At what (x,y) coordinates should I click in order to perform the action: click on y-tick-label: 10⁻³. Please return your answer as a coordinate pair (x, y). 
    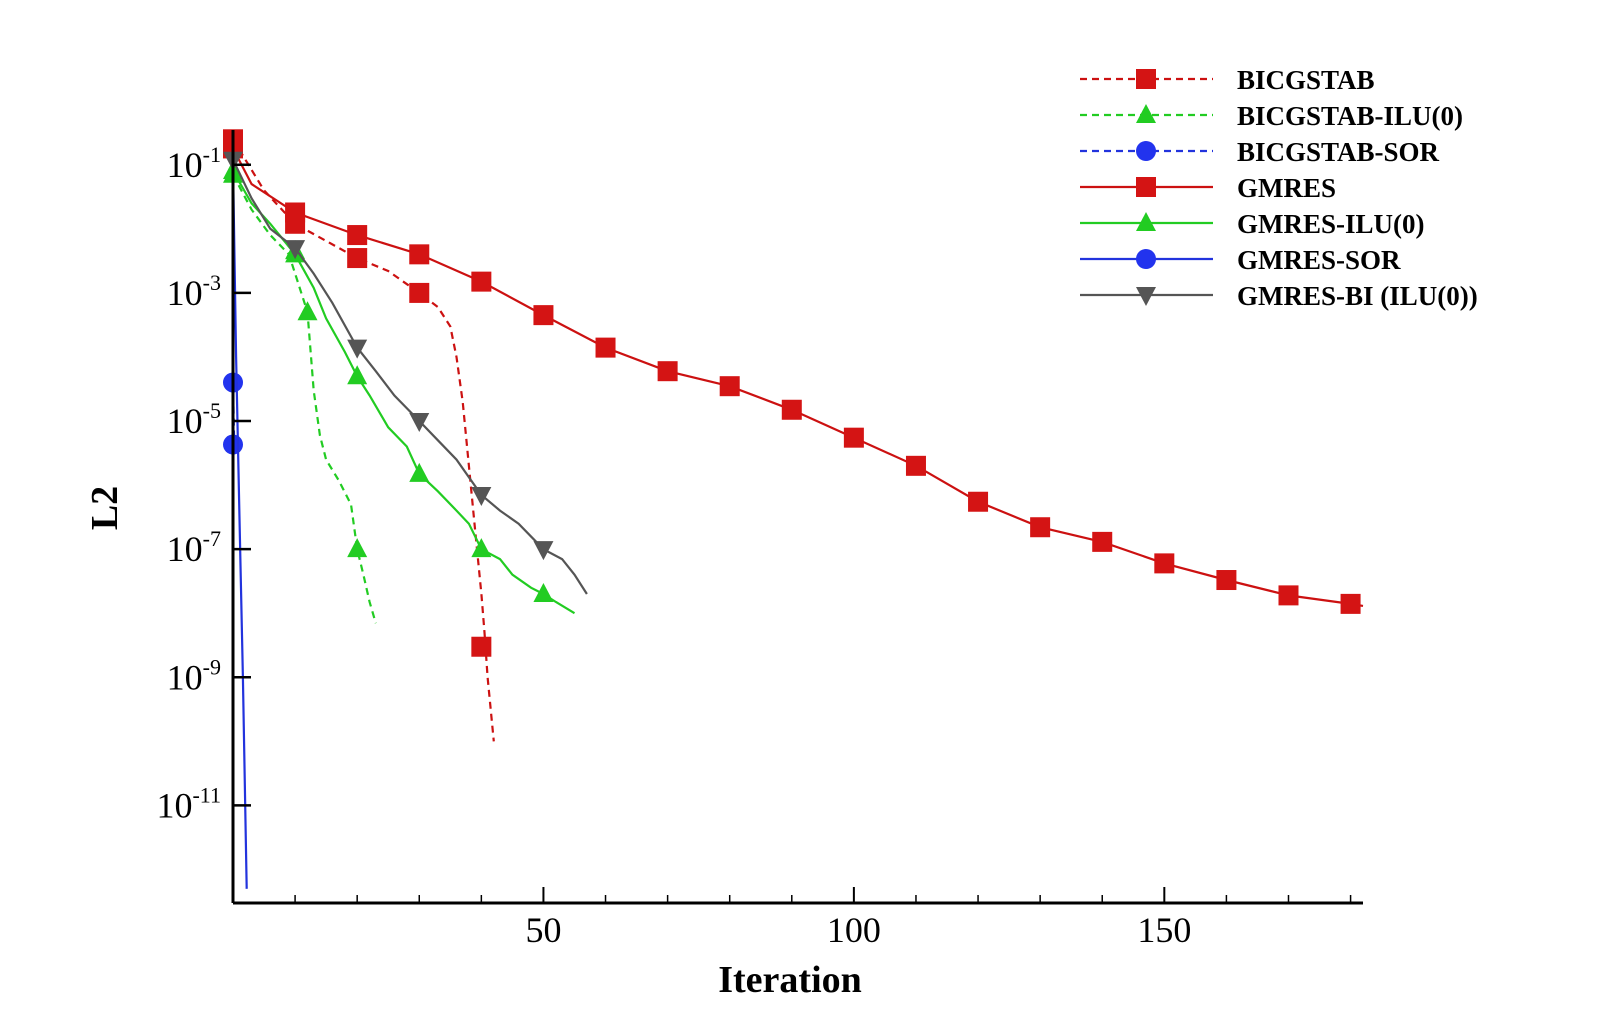
    Looking at the image, I should click on (194, 291).